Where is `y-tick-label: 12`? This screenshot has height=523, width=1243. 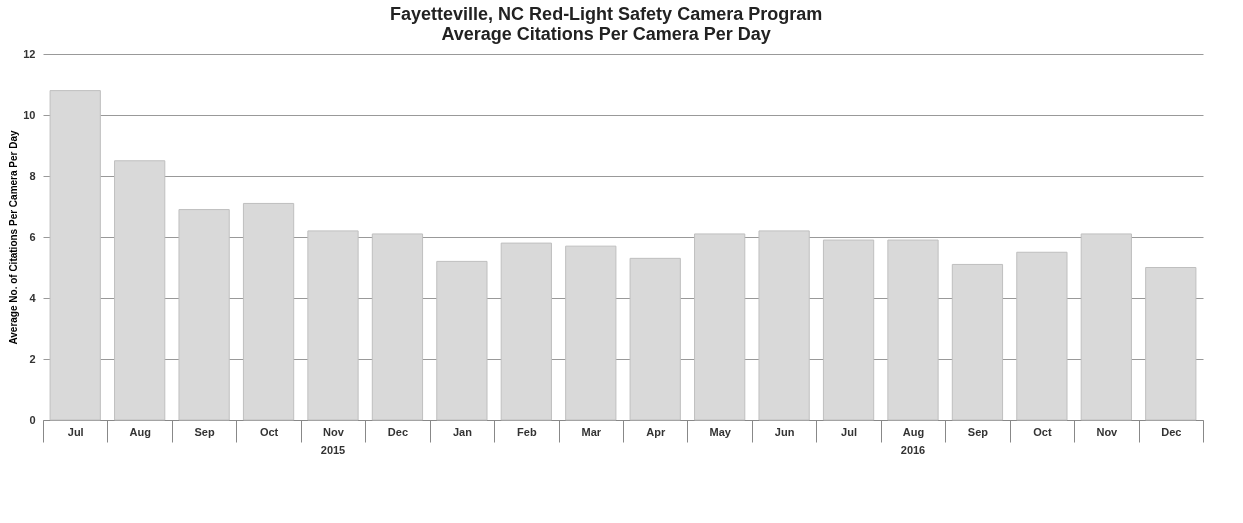
y-tick-label: 12 is located at coordinates (29, 53).